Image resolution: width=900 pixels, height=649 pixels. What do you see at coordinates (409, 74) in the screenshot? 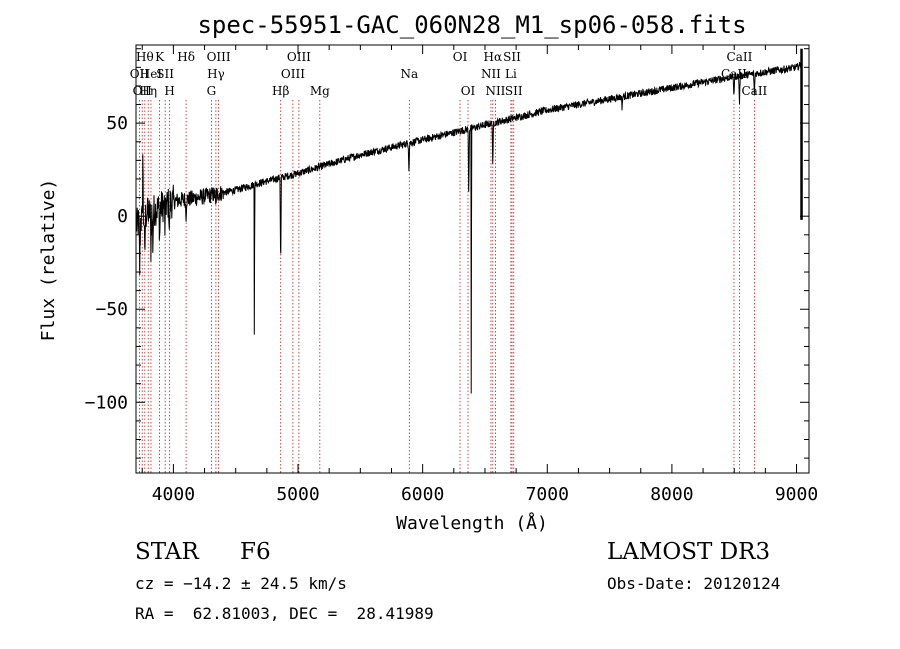
I see `line-marker-label: Na` at bounding box center [409, 74].